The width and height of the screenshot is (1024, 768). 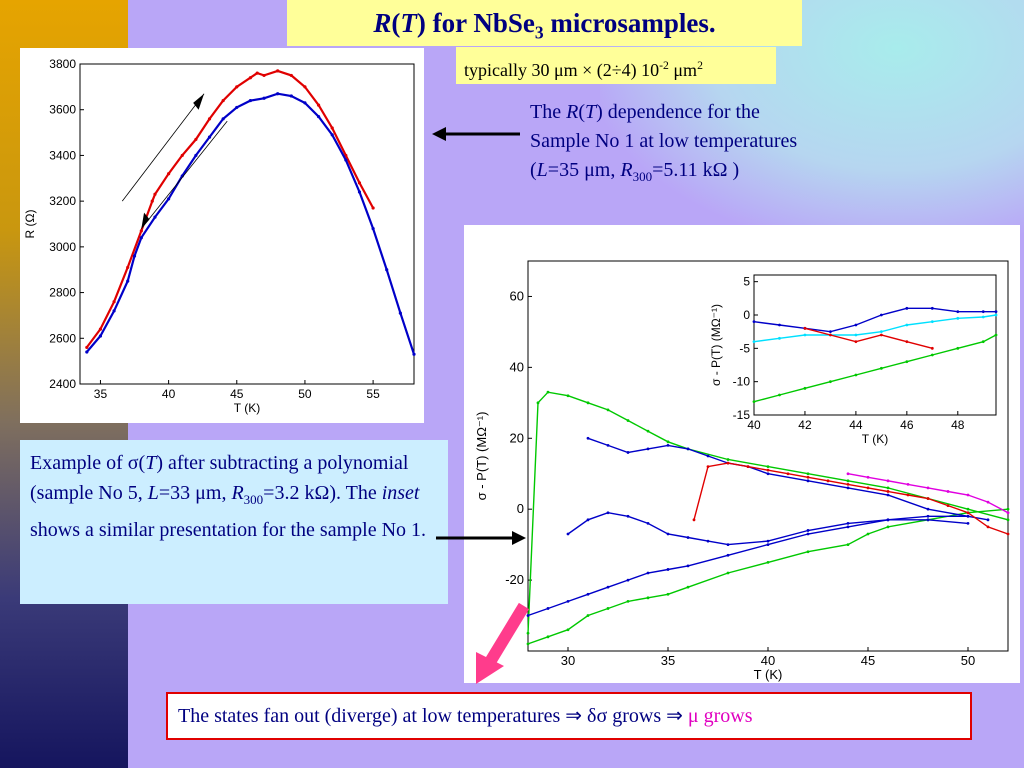 What do you see at coordinates (746, 282) in the screenshot?
I see `inset-y-tick-label: 5` at bounding box center [746, 282].